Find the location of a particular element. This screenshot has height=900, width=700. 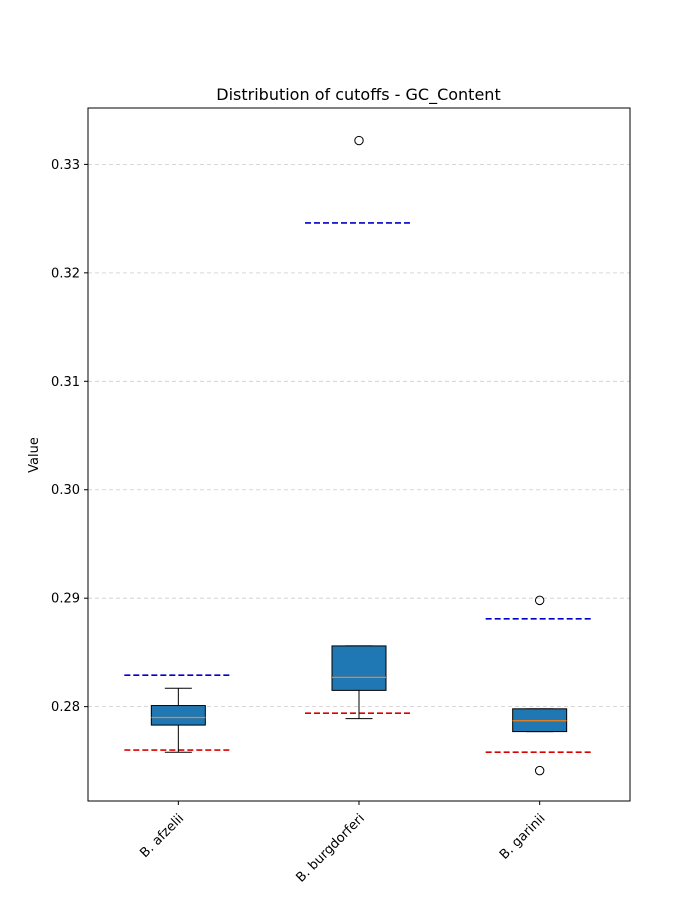

x-axis-ticks: B. afzelii B. burgdorferi B. garinii is located at coordinates (342, 843).